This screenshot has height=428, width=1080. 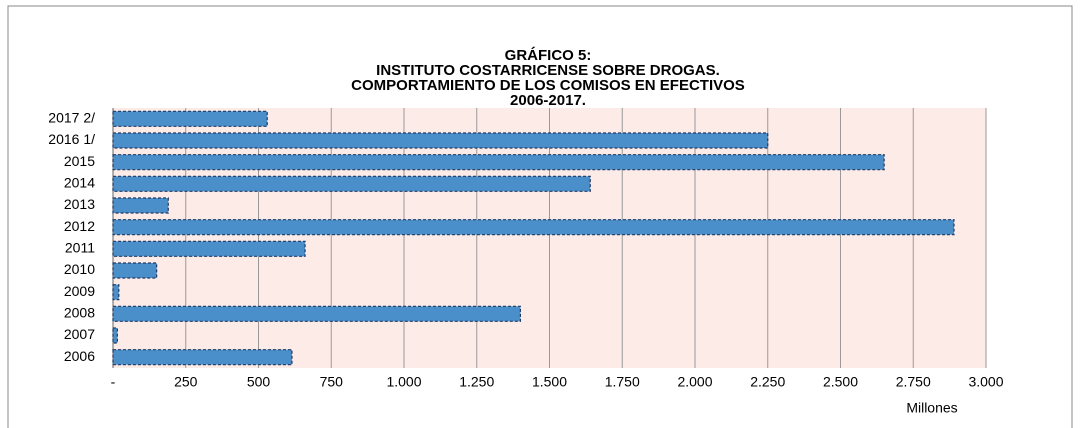 What do you see at coordinates (913, 382) in the screenshot?
I see `x-tick-label: 2.750` at bounding box center [913, 382].